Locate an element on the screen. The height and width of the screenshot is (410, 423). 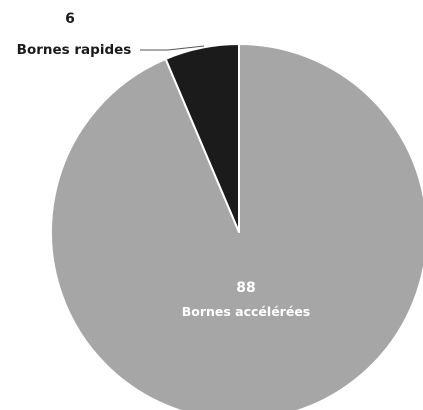
slice-name-label-bornes-accelerees: Bornes accélérées is located at coordinates (246, 311).